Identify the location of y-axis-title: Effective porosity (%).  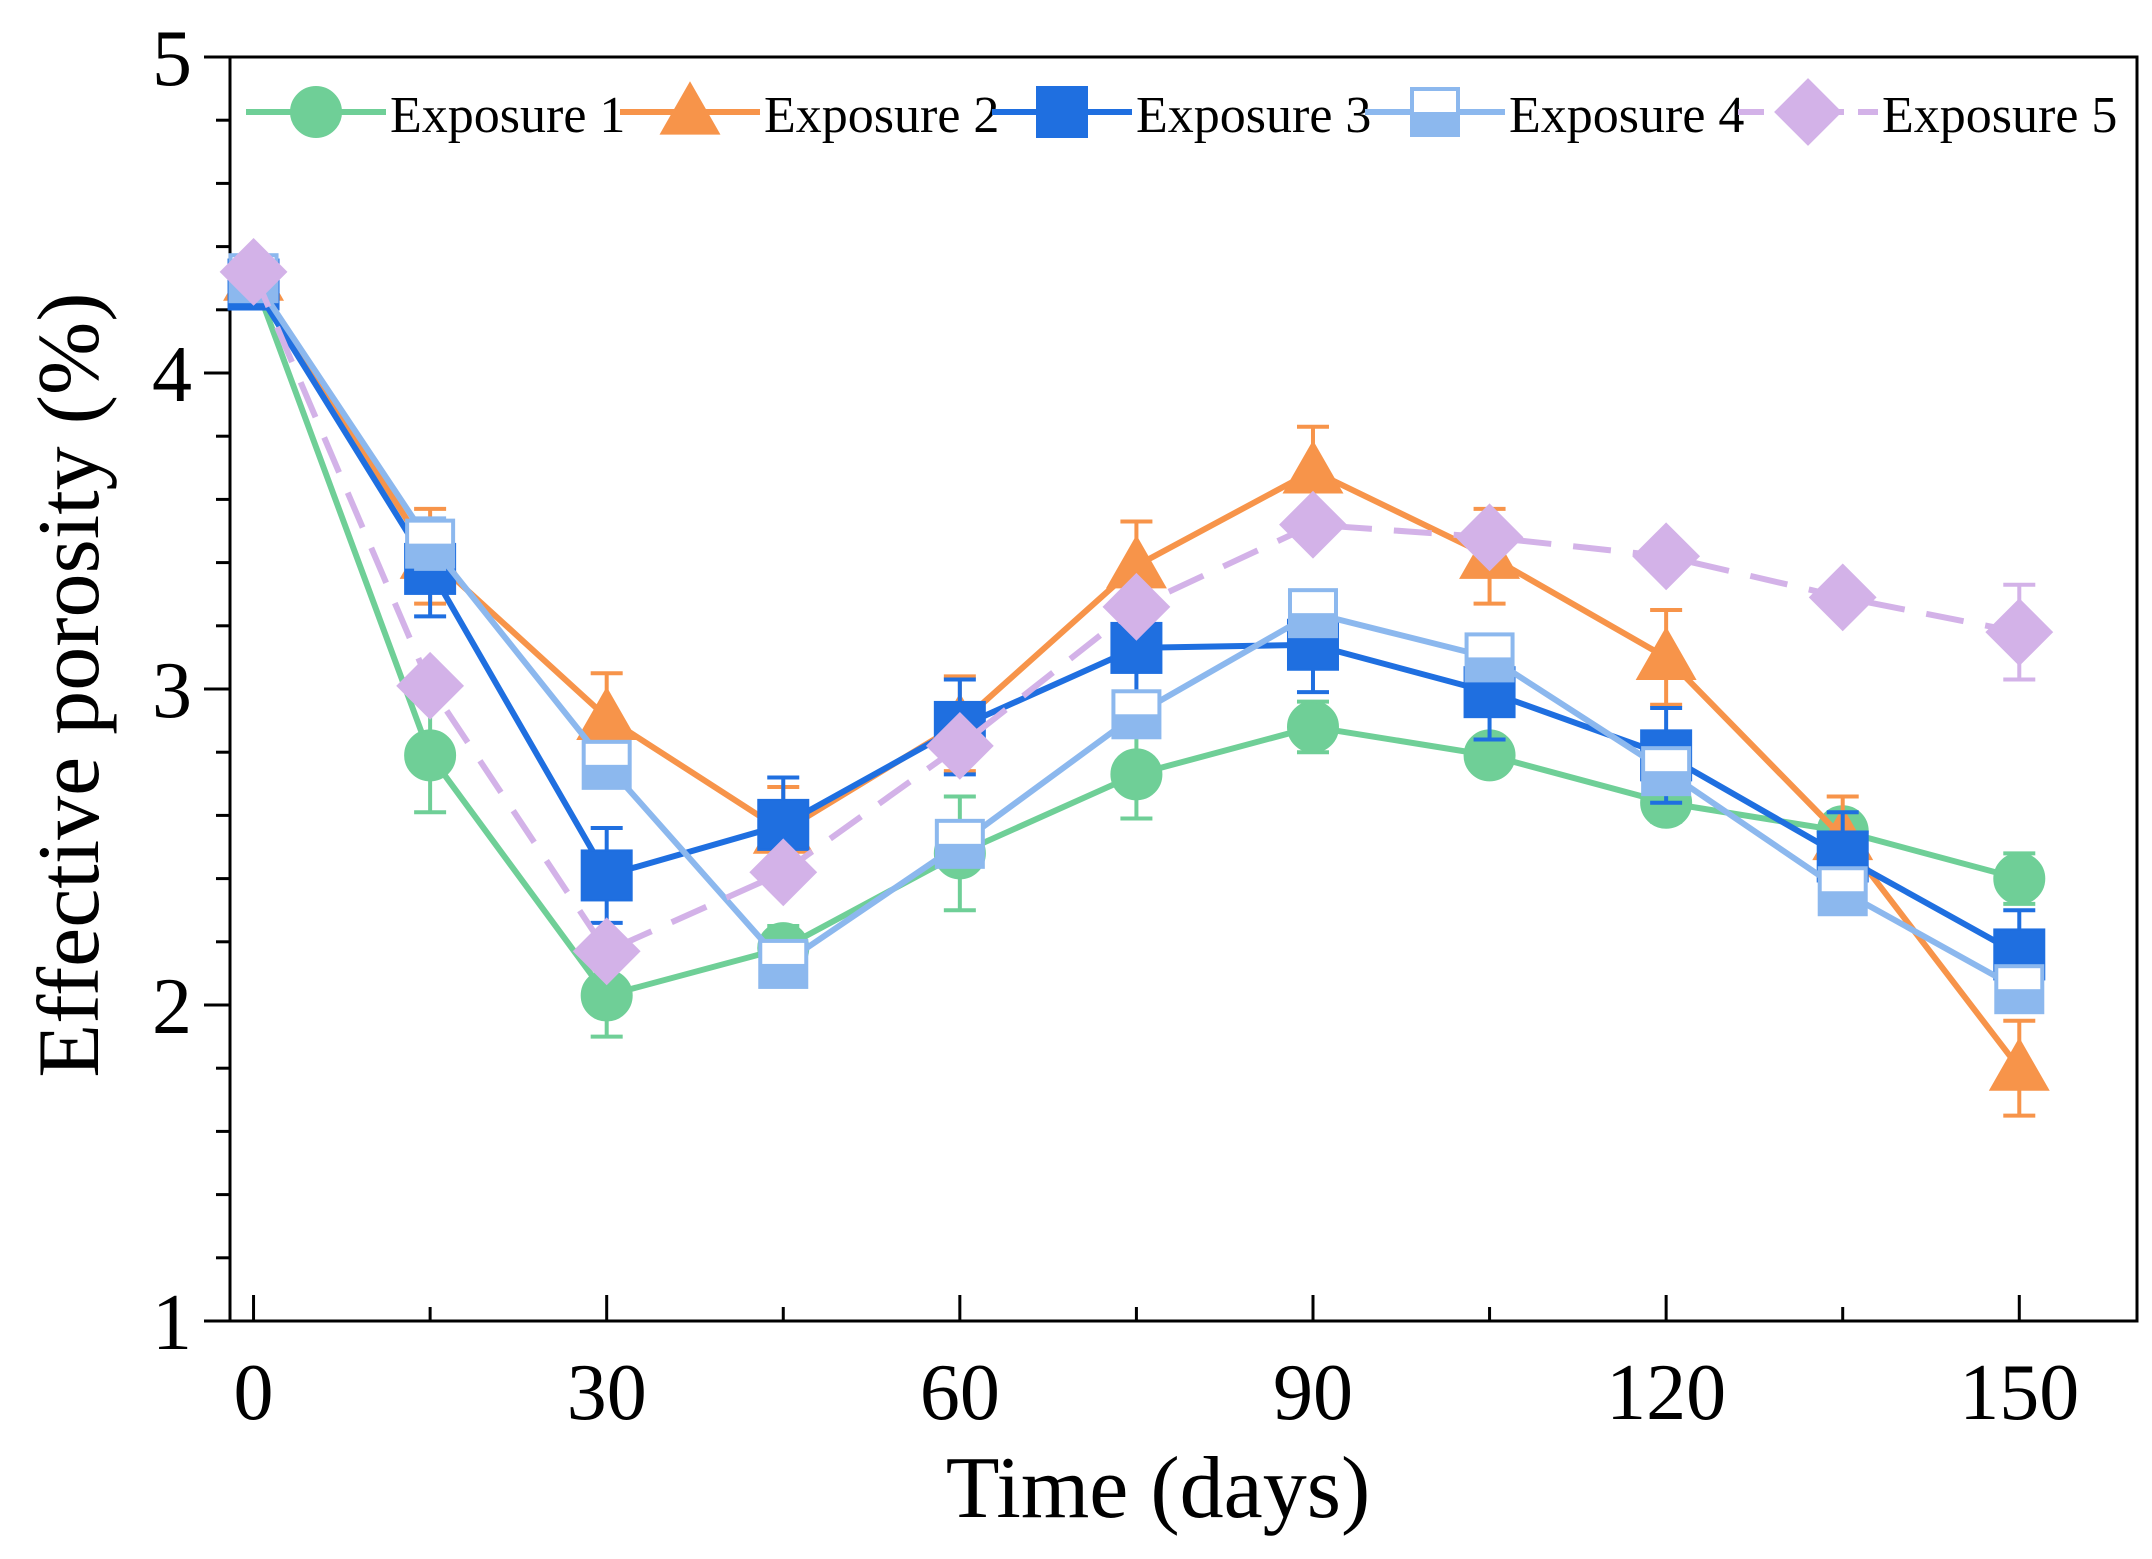
(69, 684).